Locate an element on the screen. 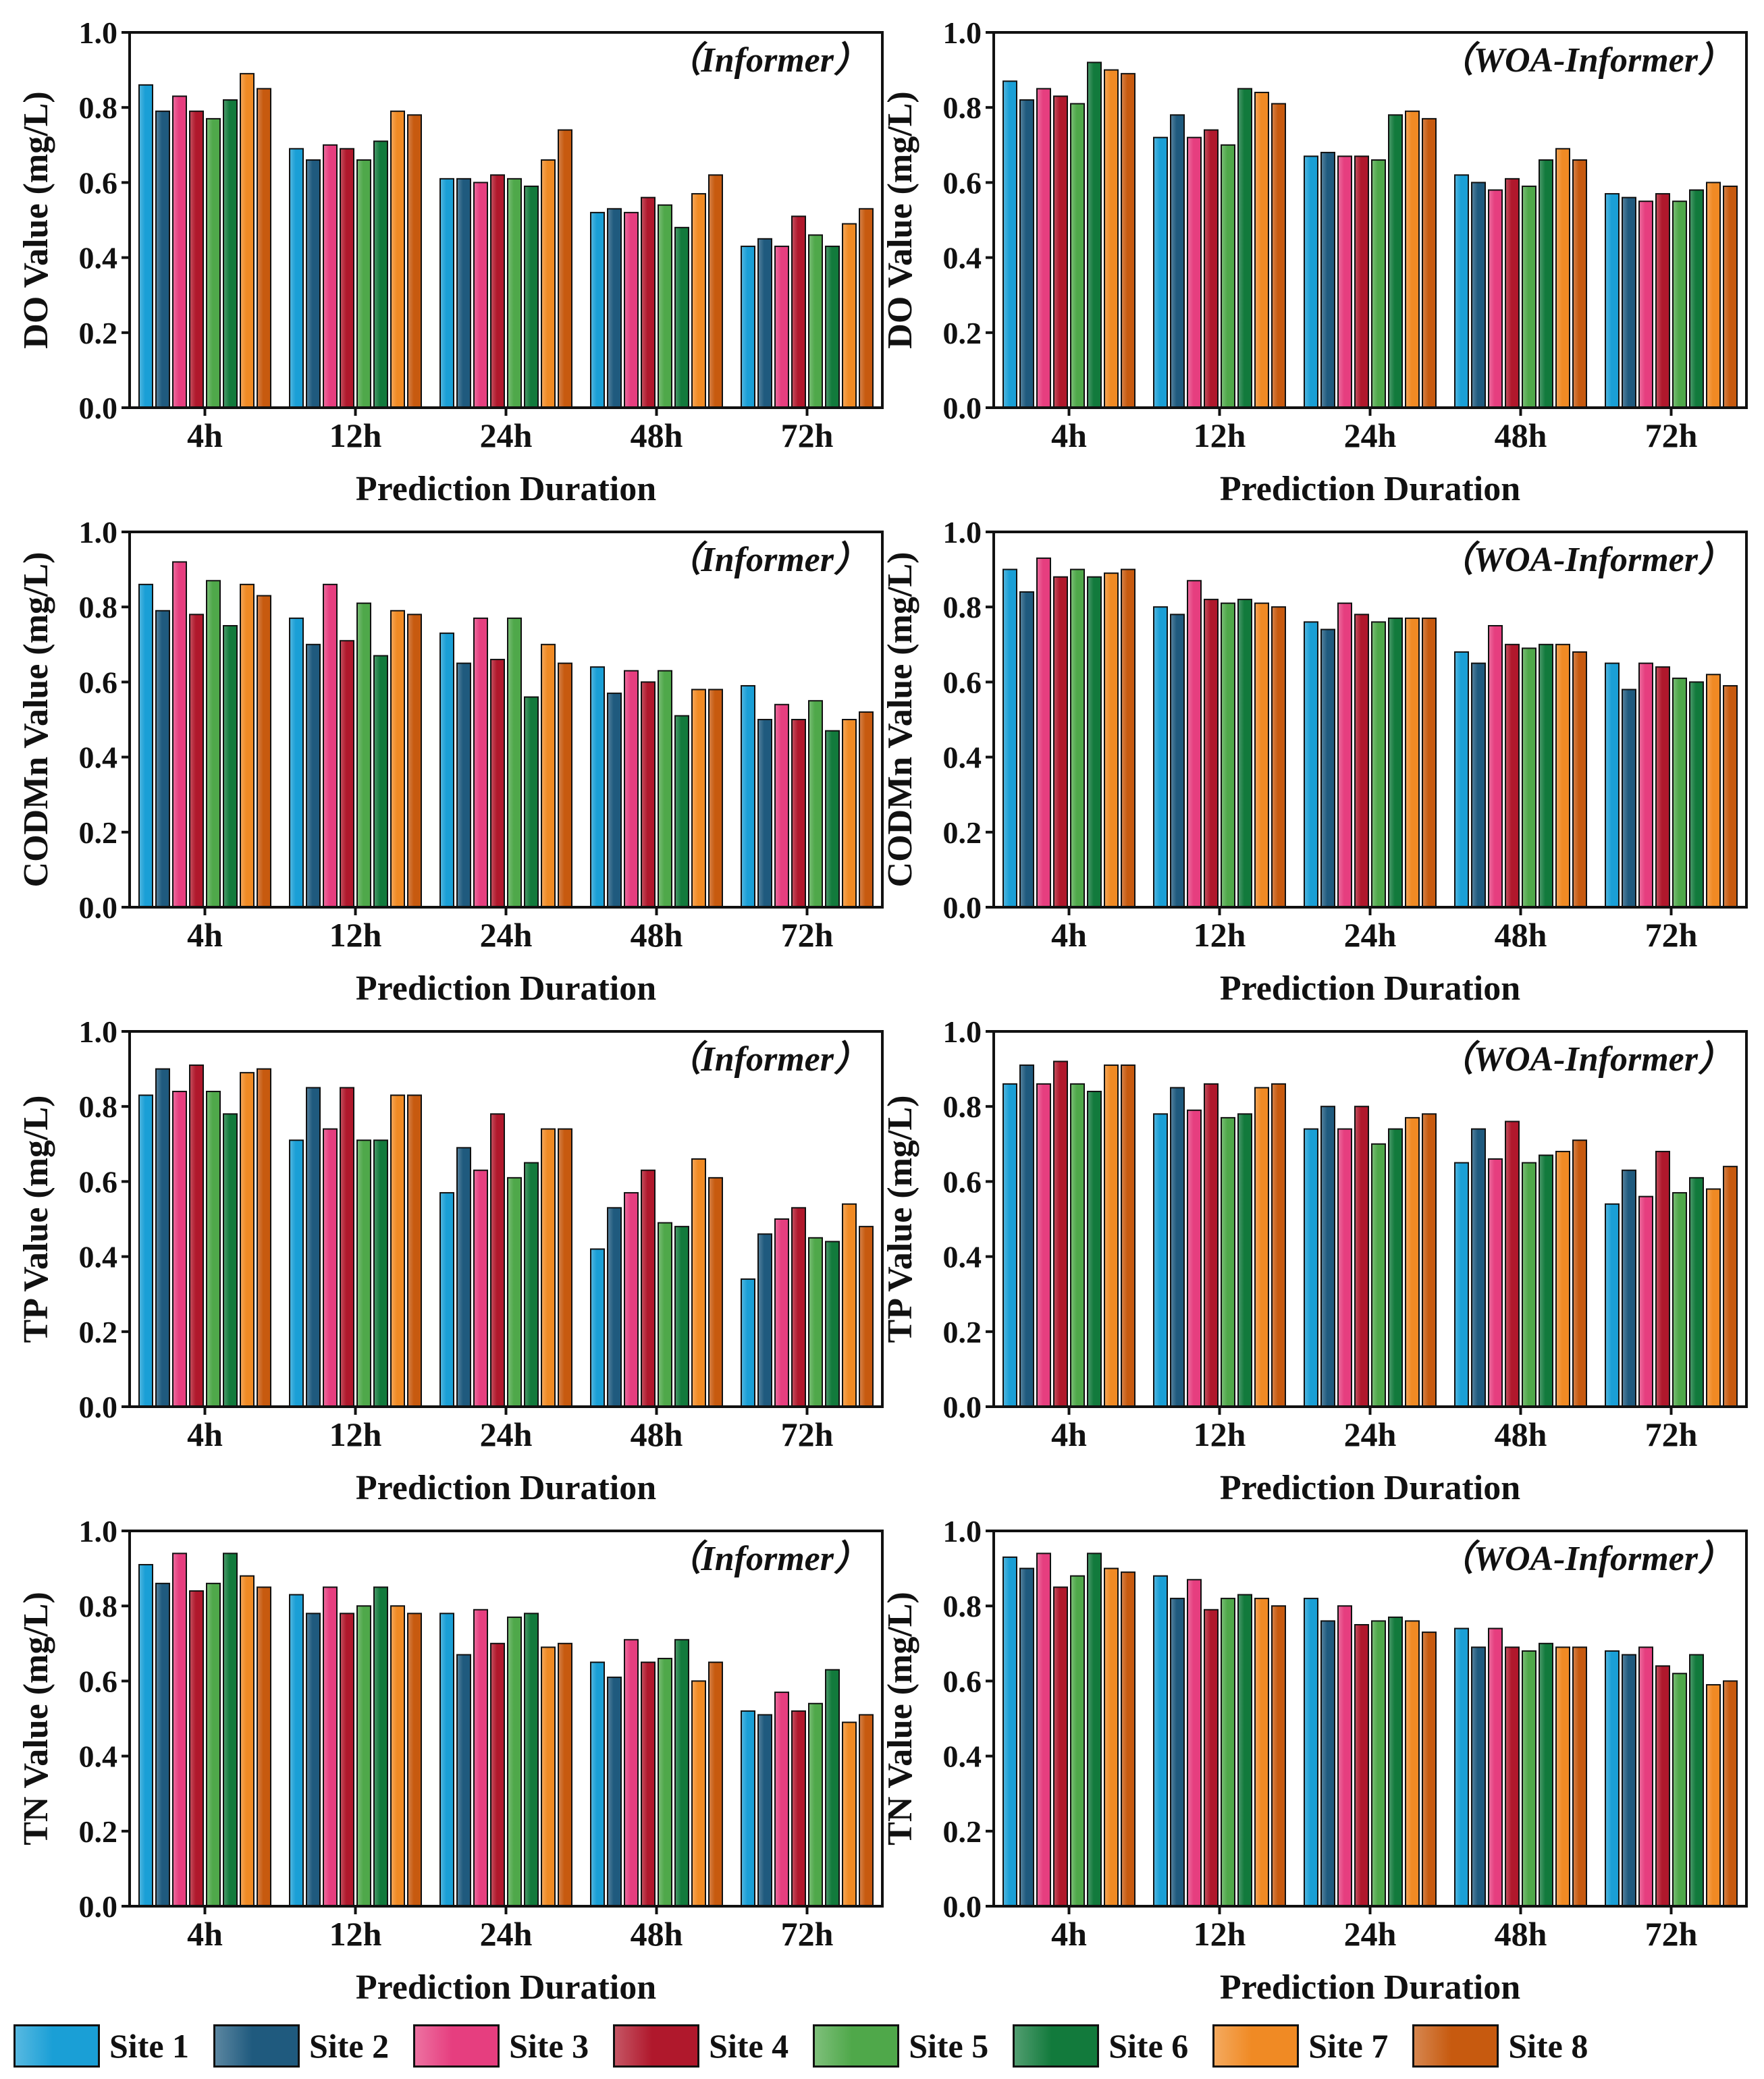 The width and height of the screenshot is (1764, 2079). y-tick-label: 0.8 is located at coordinates (962, 607).